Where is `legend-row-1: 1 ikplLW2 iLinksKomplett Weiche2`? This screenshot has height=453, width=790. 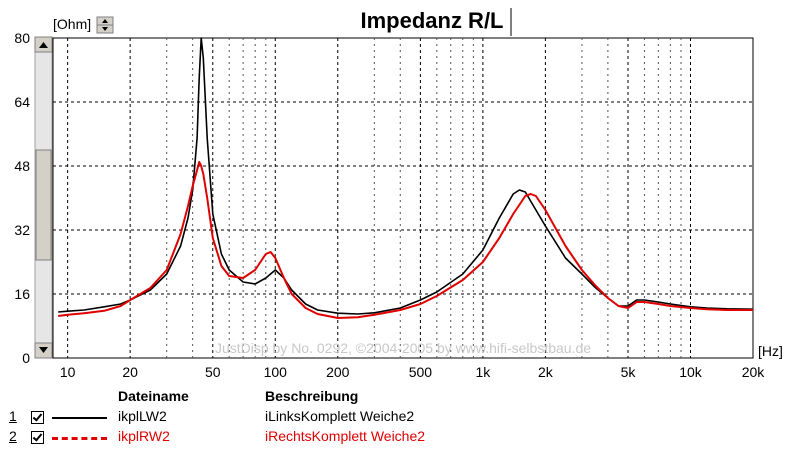 legend-row-1: 1 ikplLW2 iLinksKomplett Weiche2 is located at coordinates (395, 418).